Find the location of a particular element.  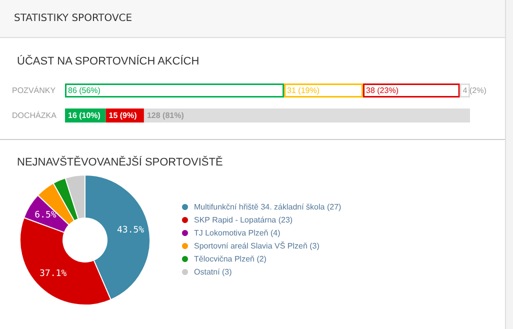

y-tick-label: DOCHÁZKA is located at coordinates (35, 115).